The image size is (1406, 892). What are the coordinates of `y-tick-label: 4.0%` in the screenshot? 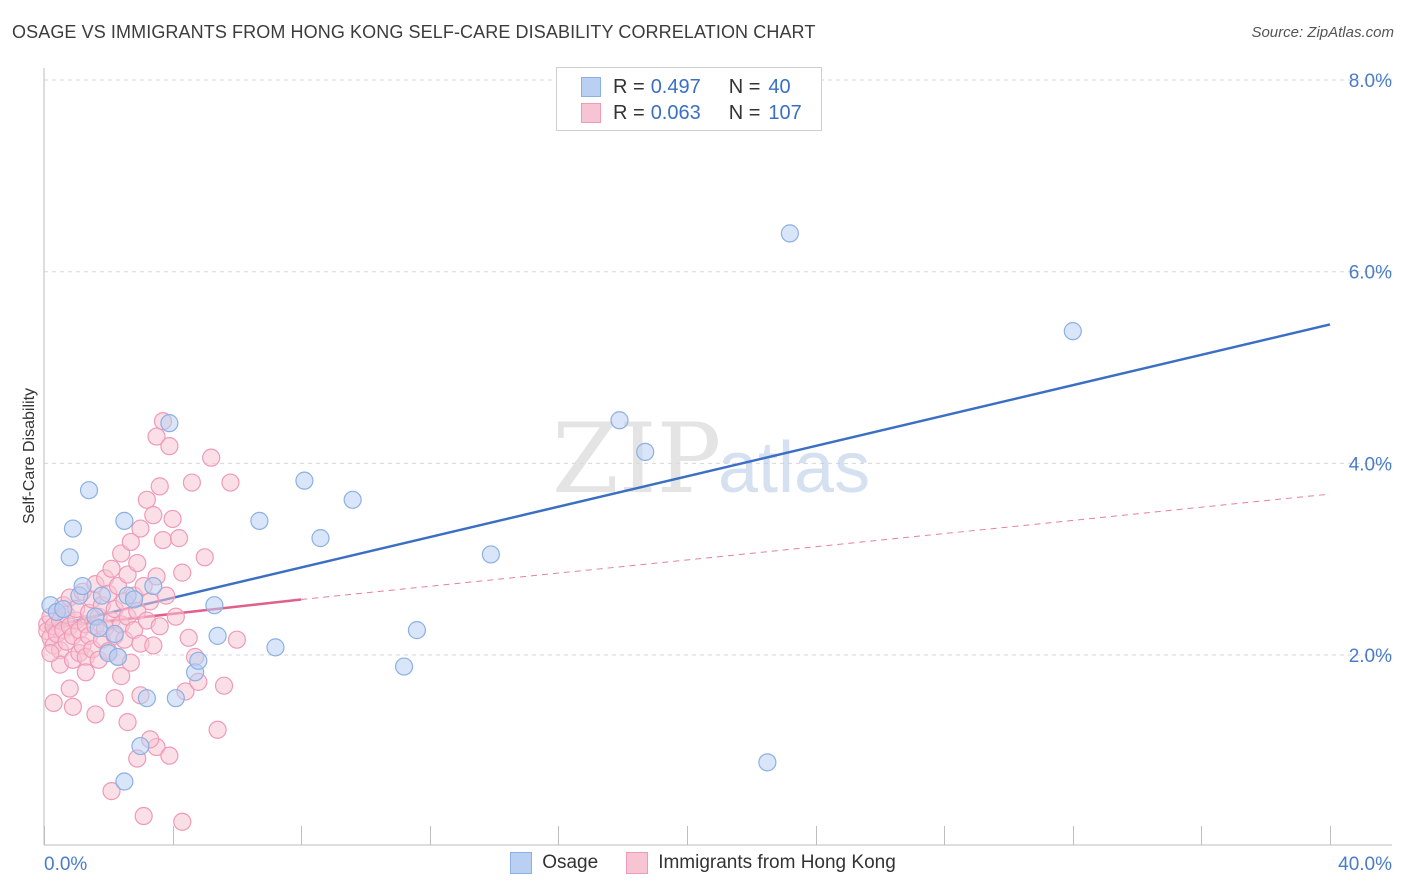 It's located at (1370, 464).